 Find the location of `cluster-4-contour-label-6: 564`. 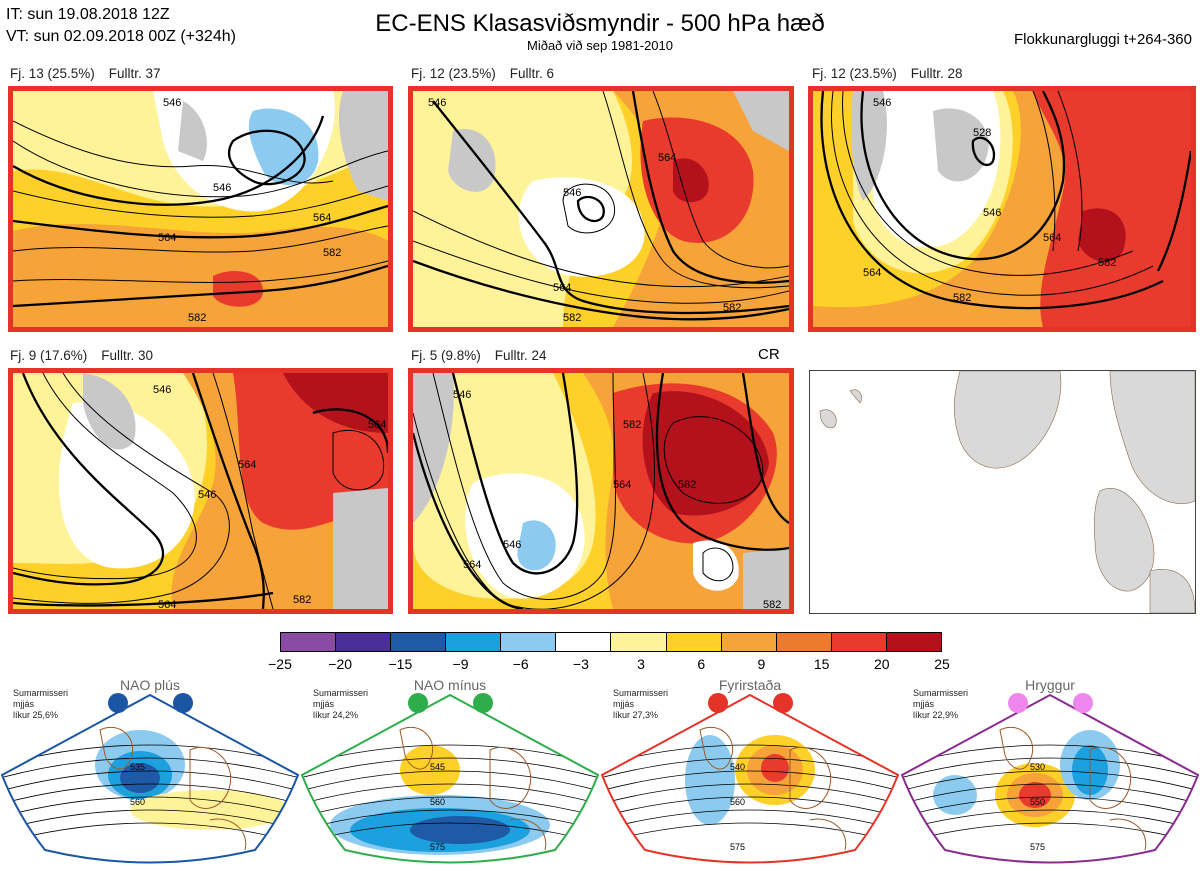

cluster-4-contour-label-6: 564 is located at coordinates (377, 425).